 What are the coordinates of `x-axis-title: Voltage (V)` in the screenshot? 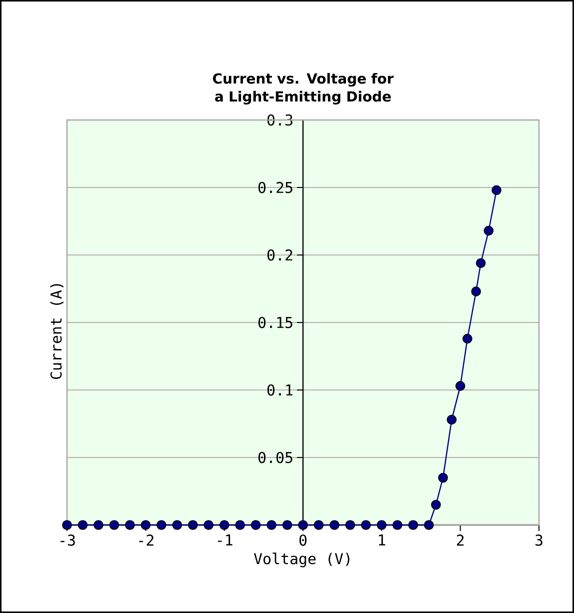 It's located at (302, 560).